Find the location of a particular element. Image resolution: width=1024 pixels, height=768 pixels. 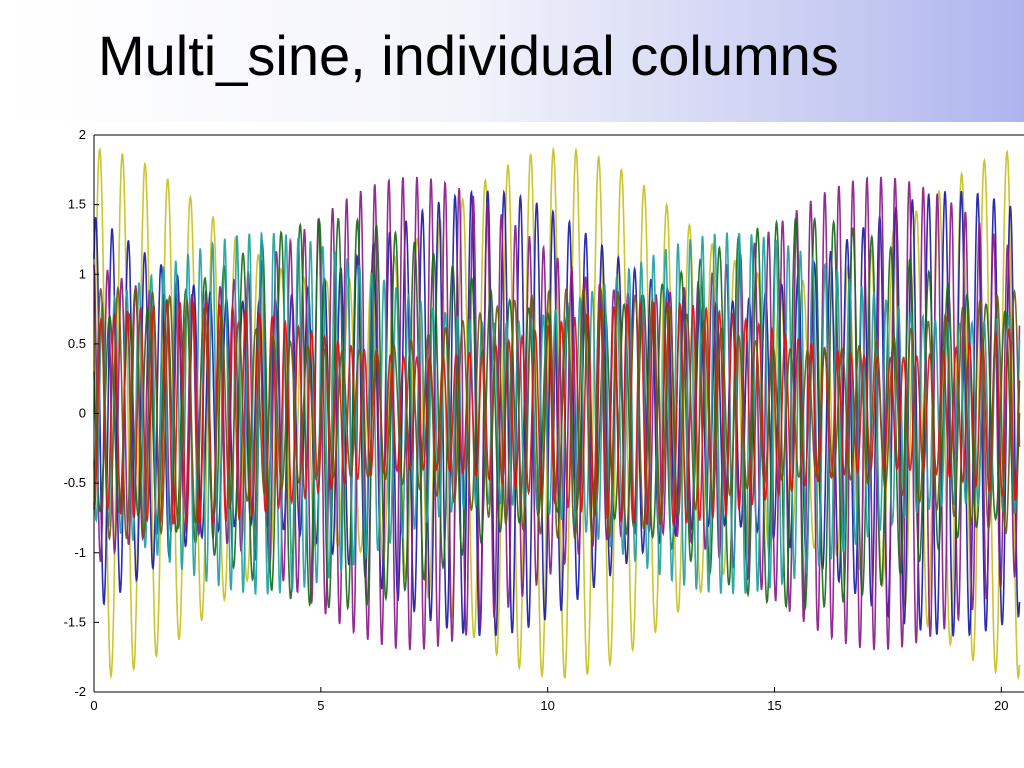

y-tick-label: -1 is located at coordinates (80, 552).